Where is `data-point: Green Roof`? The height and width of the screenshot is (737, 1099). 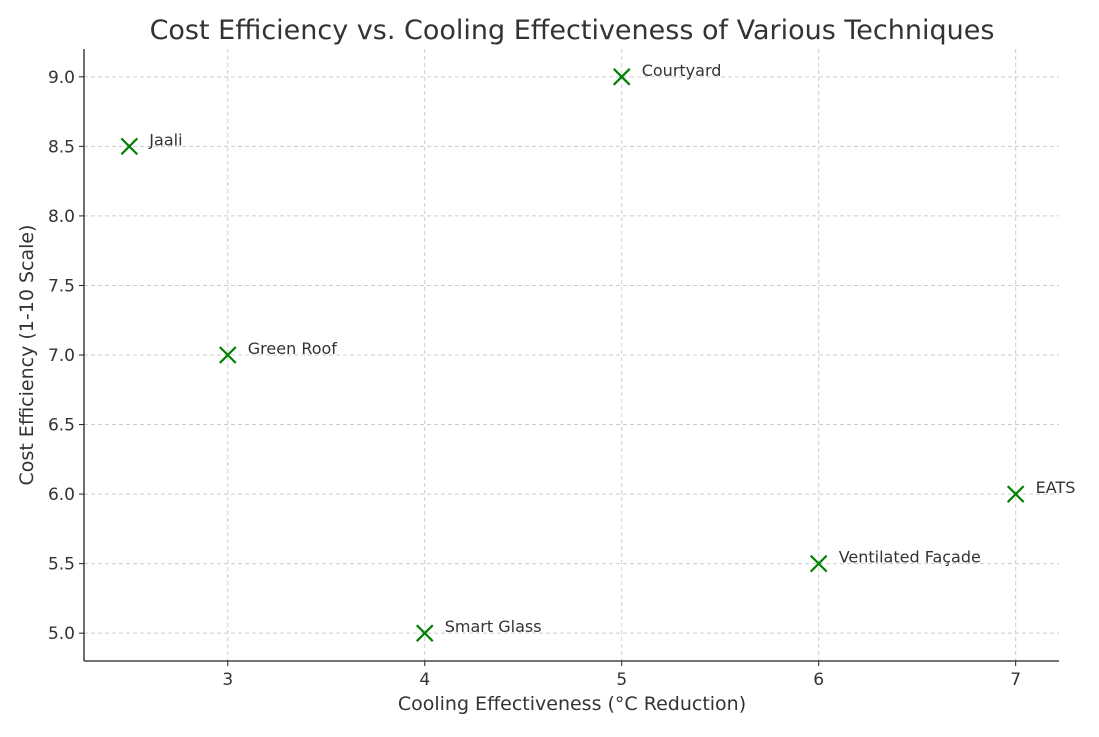 data-point: Green Roof is located at coordinates (278, 351).